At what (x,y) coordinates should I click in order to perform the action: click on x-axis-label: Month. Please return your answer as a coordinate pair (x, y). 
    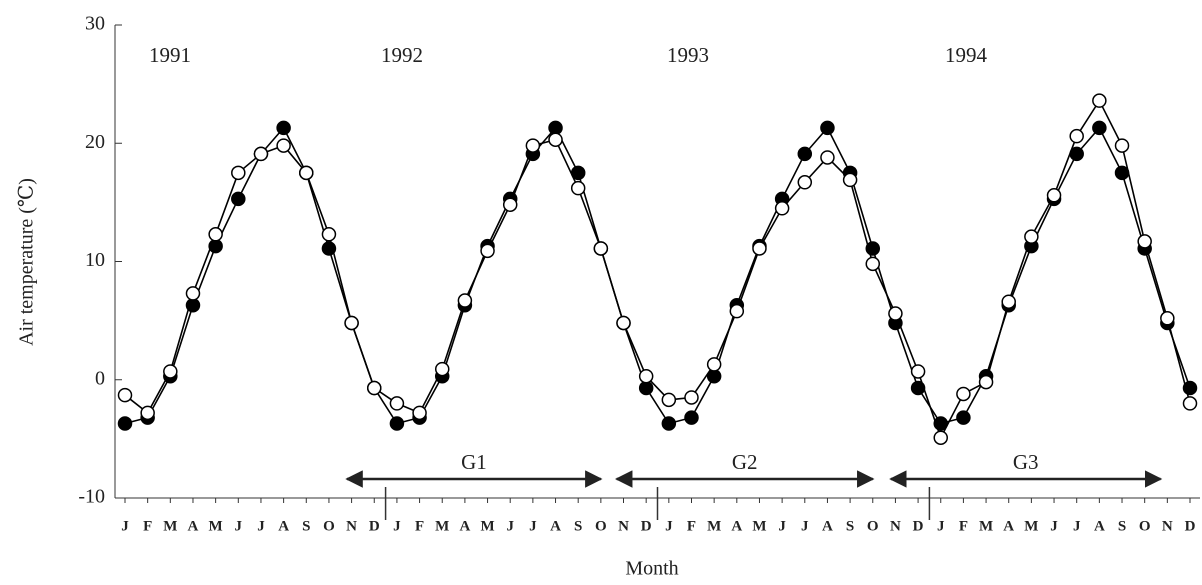
    Looking at the image, I should click on (651, 569).